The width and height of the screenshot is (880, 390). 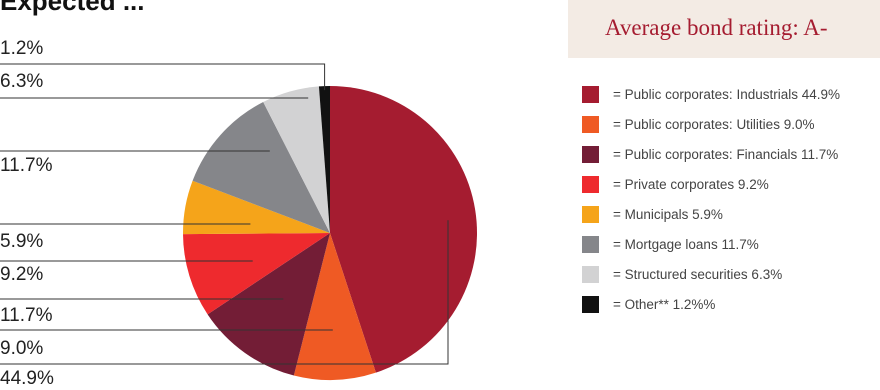 What do you see at coordinates (668, 214) in the screenshot?
I see `legend-label: = Municipals 5.9%` at bounding box center [668, 214].